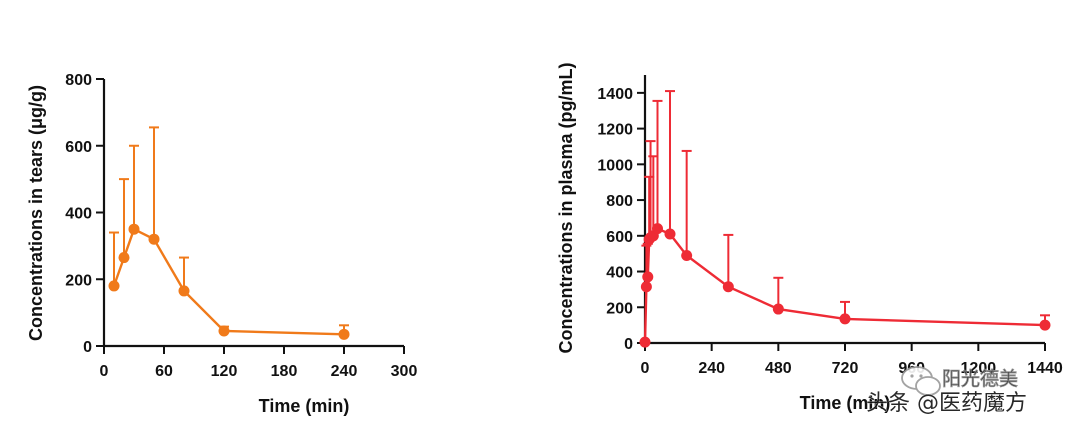 The height and width of the screenshot is (428, 1080). I want to click on x-tick-label: 60, so click(164, 371).